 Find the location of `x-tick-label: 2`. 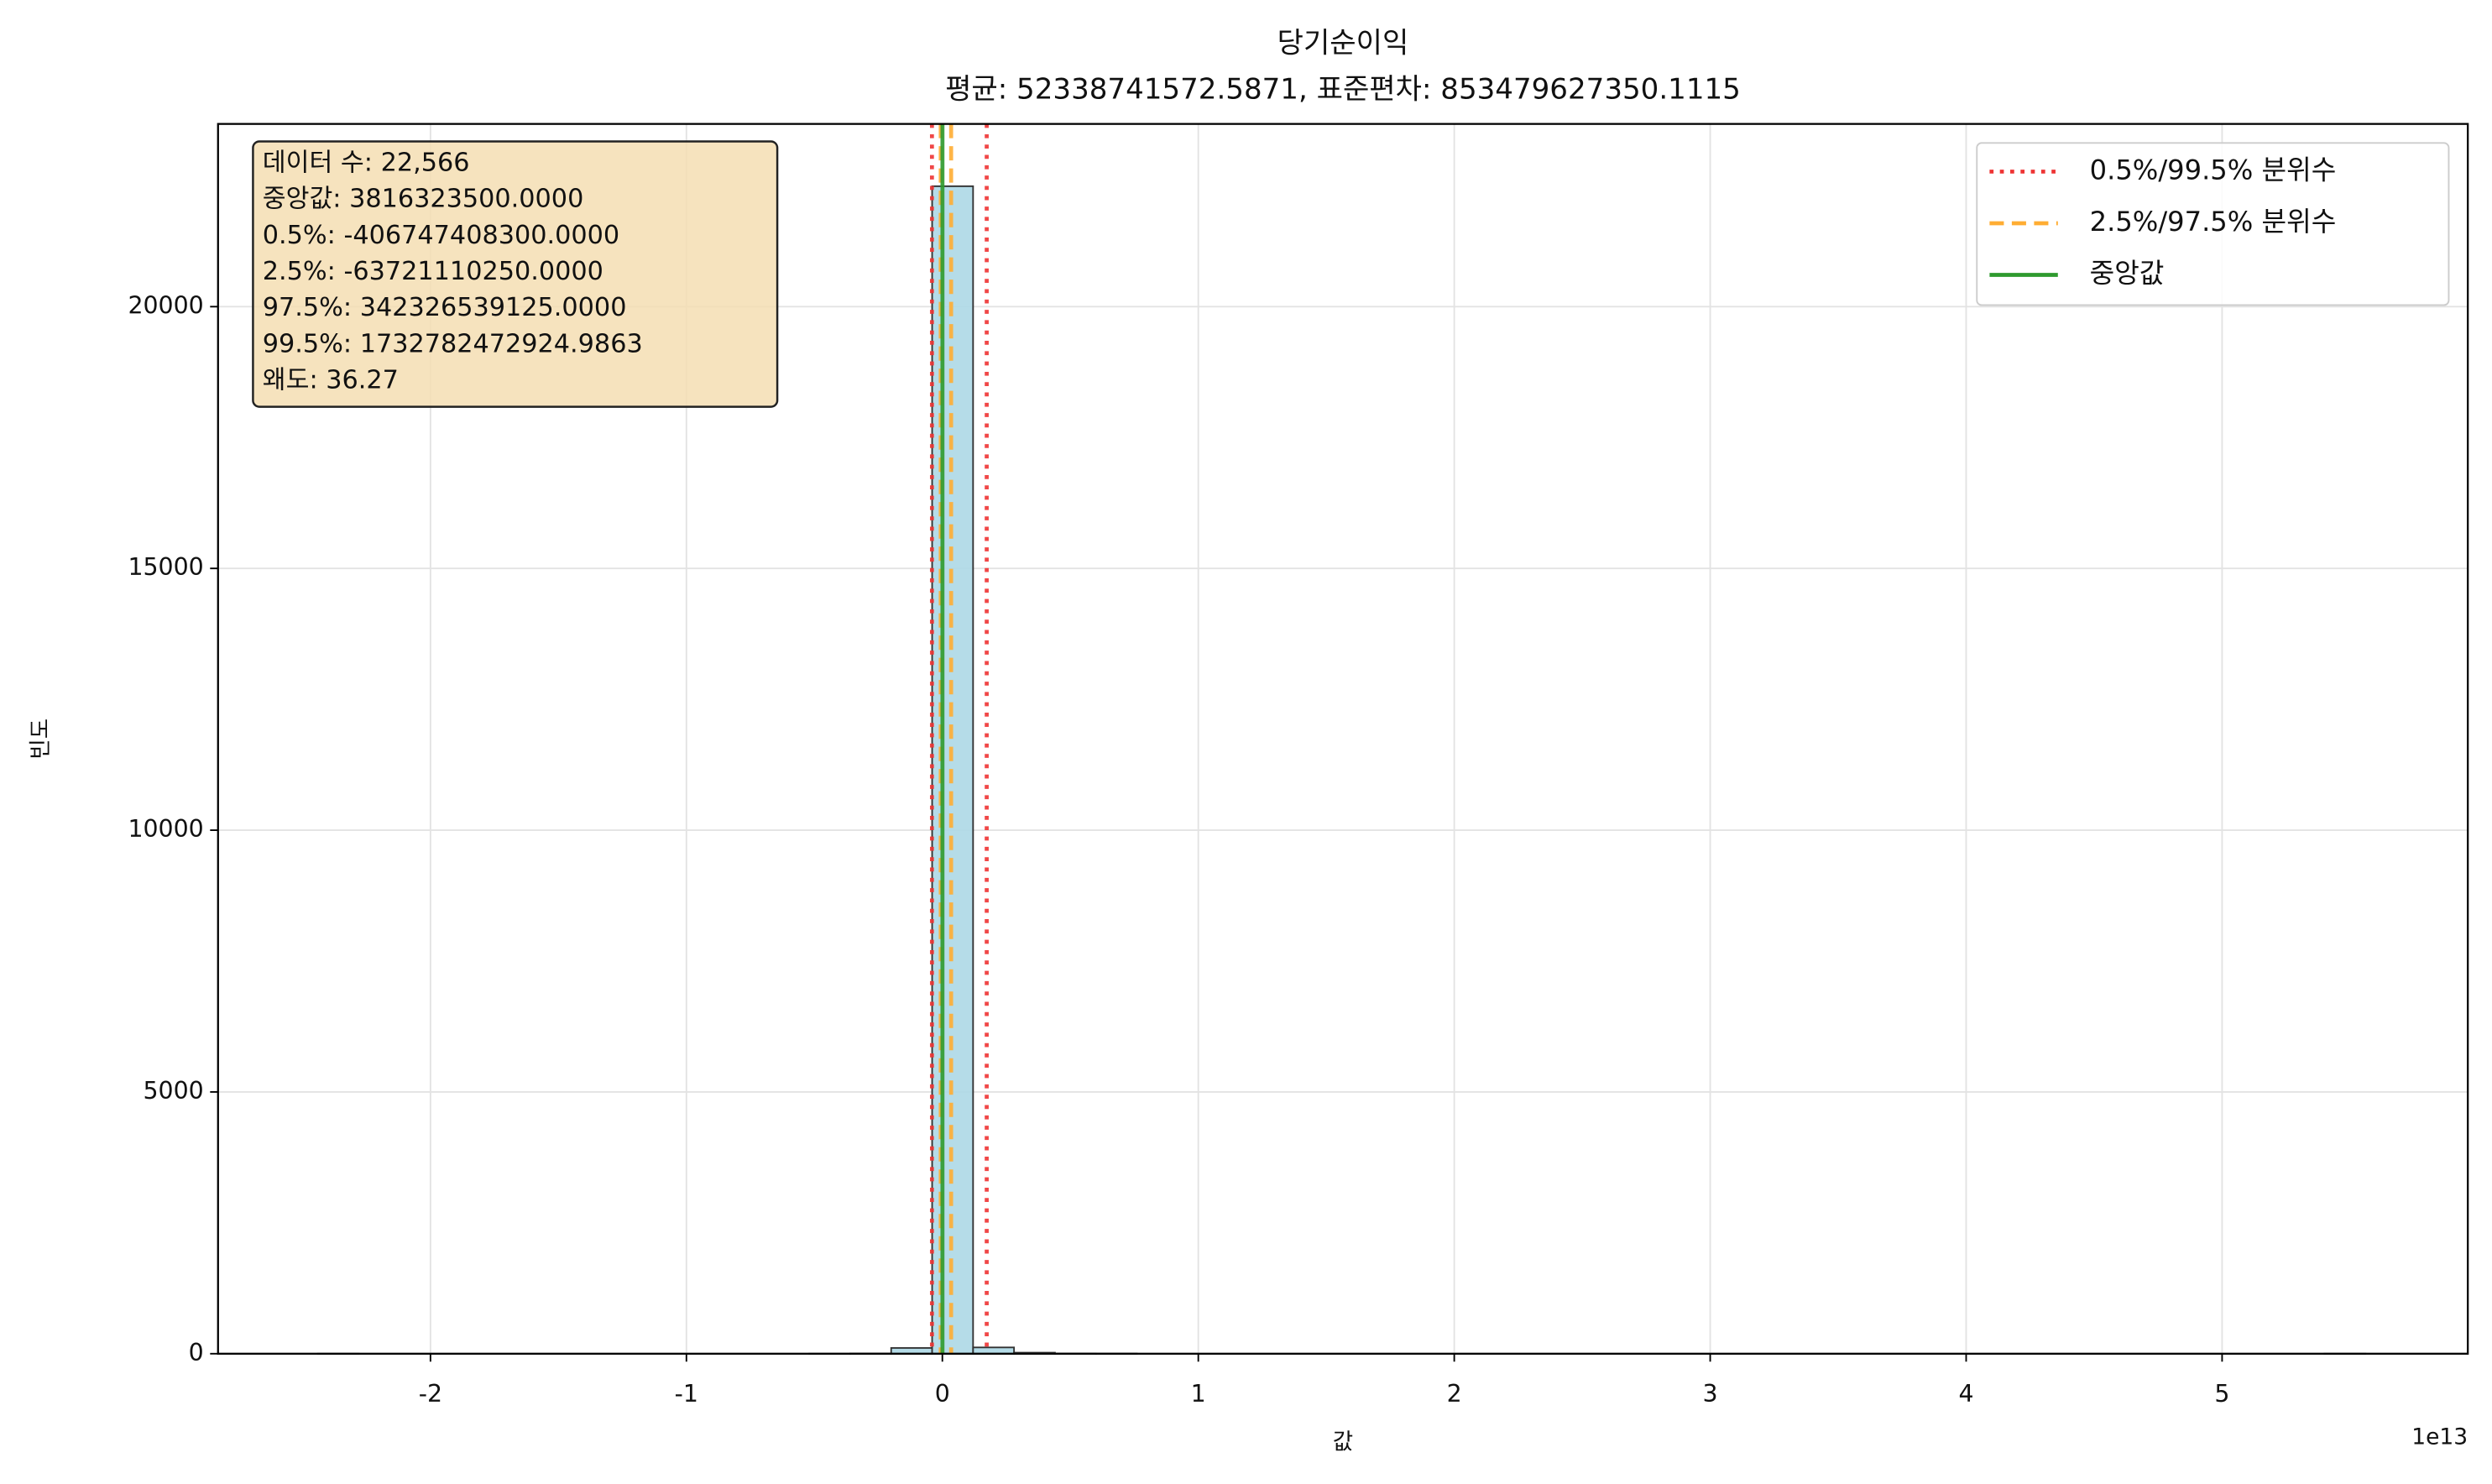

x-tick-label: 2 is located at coordinates (1454, 1394).